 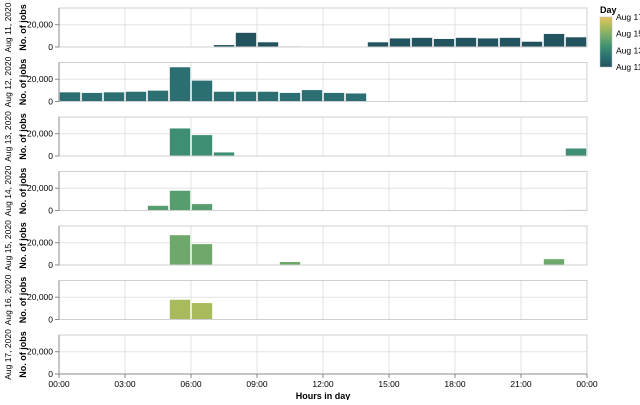 I want to click on x-tick-label: 18:00, so click(x=455, y=384).